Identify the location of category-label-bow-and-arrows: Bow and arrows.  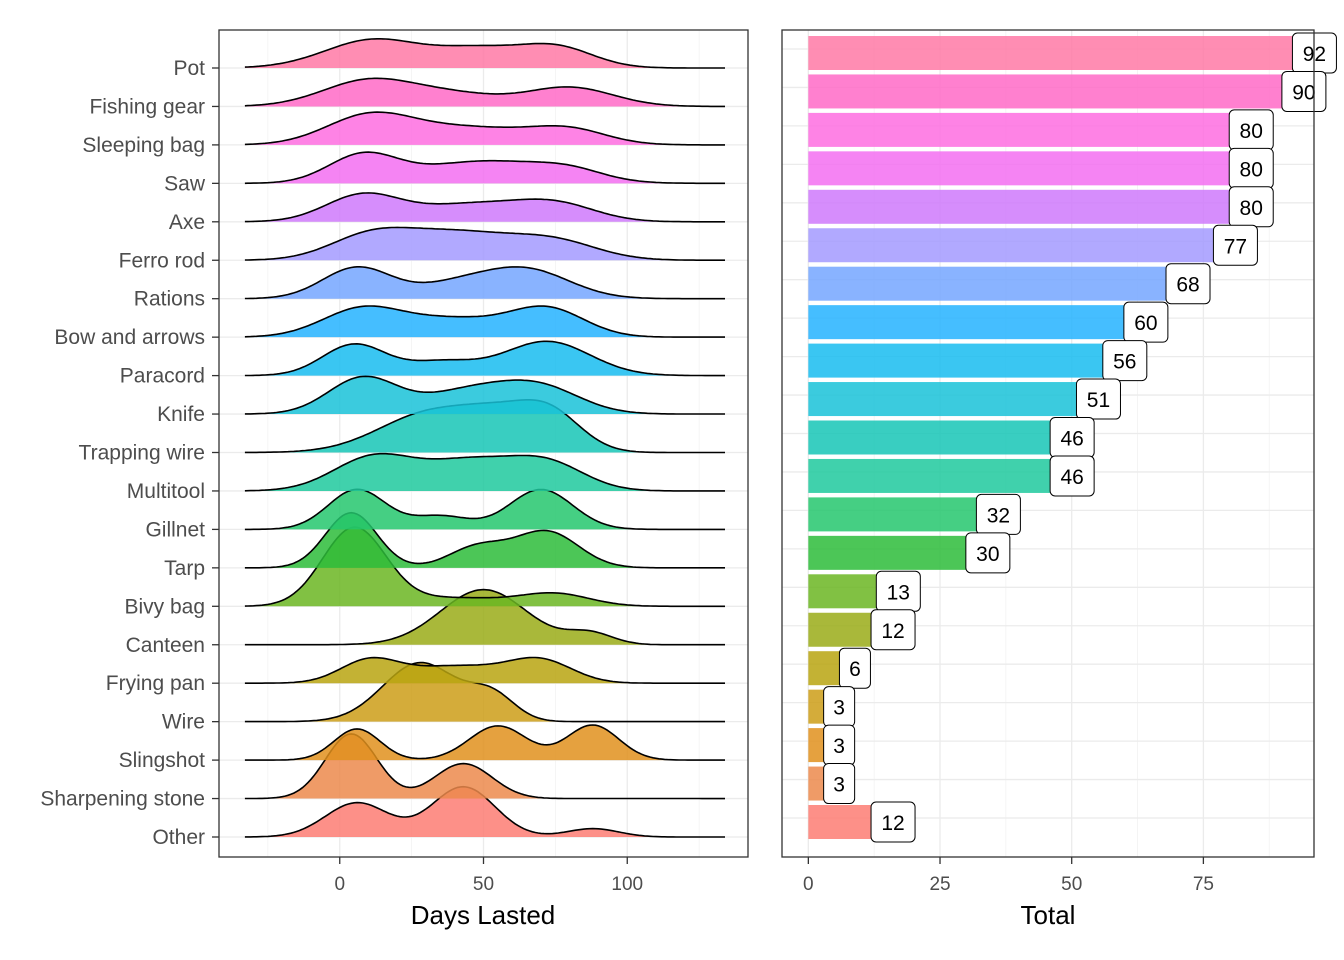
(129, 337).